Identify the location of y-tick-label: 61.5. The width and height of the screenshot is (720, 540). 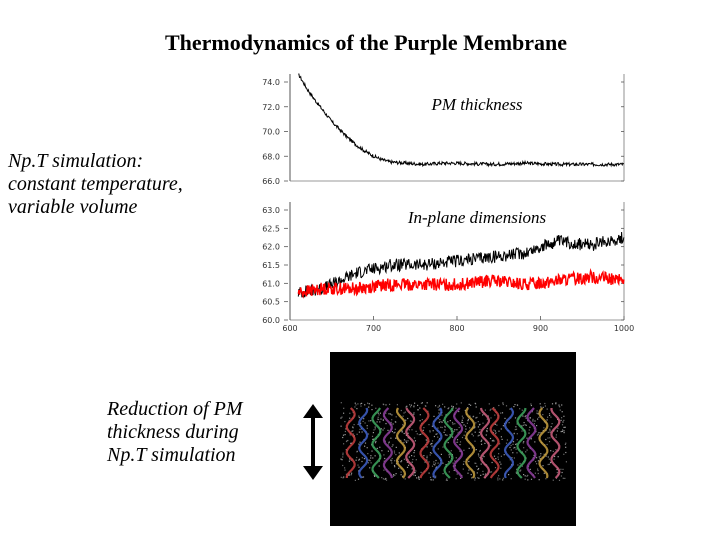
(271, 265).